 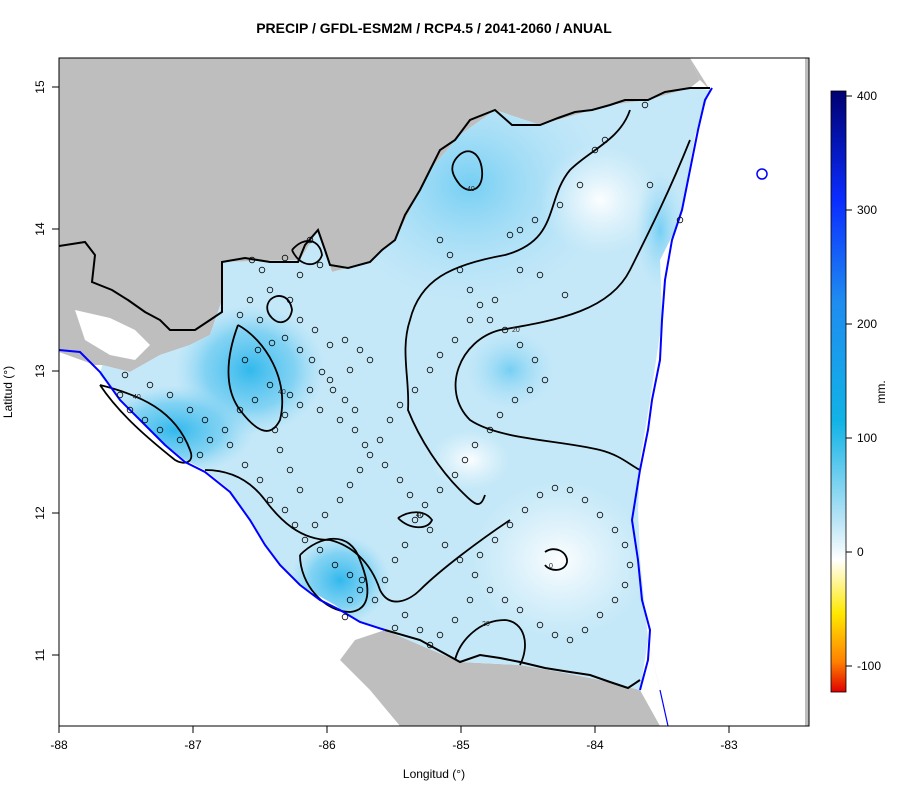 What do you see at coordinates (461, 745) in the screenshot?
I see `x-tick-label: -85` at bounding box center [461, 745].